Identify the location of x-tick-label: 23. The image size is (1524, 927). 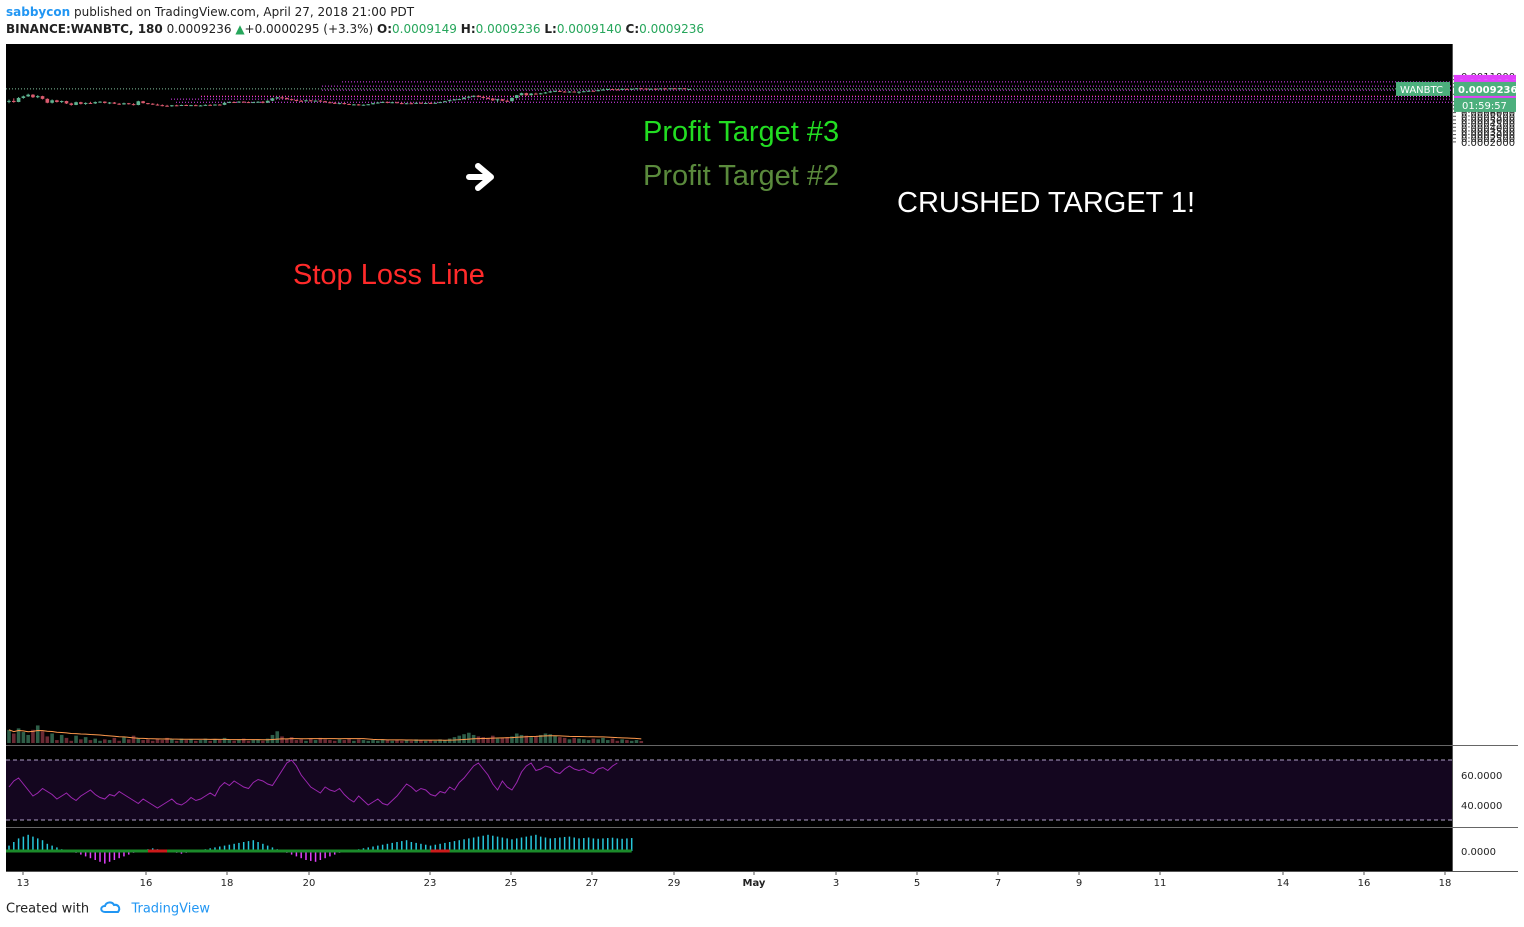
(430, 883).